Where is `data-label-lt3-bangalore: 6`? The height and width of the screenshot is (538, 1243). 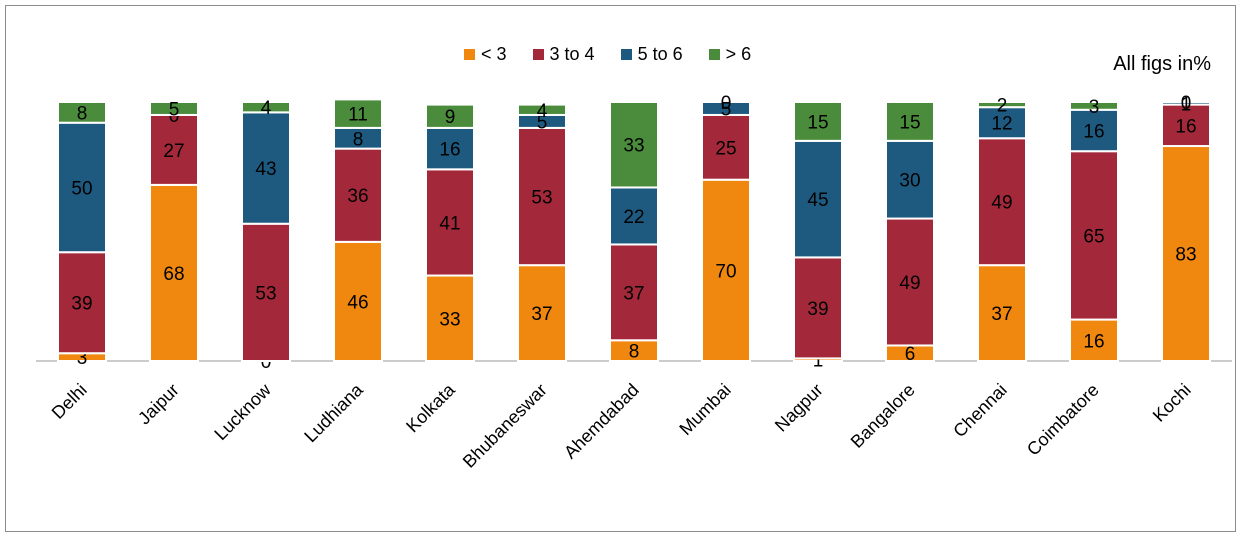 data-label-lt3-bangalore: 6 is located at coordinates (910, 354).